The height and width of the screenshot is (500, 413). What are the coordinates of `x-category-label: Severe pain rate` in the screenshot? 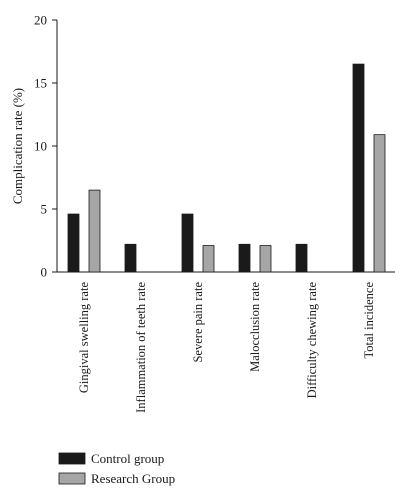 It's located at (198, 322).